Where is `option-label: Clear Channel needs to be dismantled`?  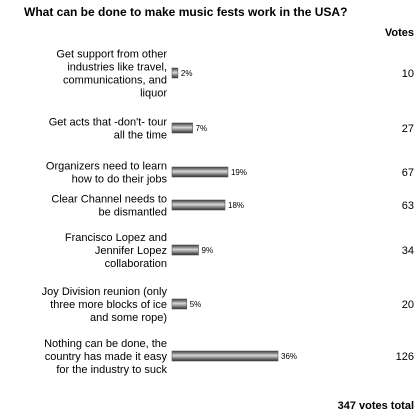
option-label: Clear Channel needs to be dismantled is located at coordinates (109, 206).